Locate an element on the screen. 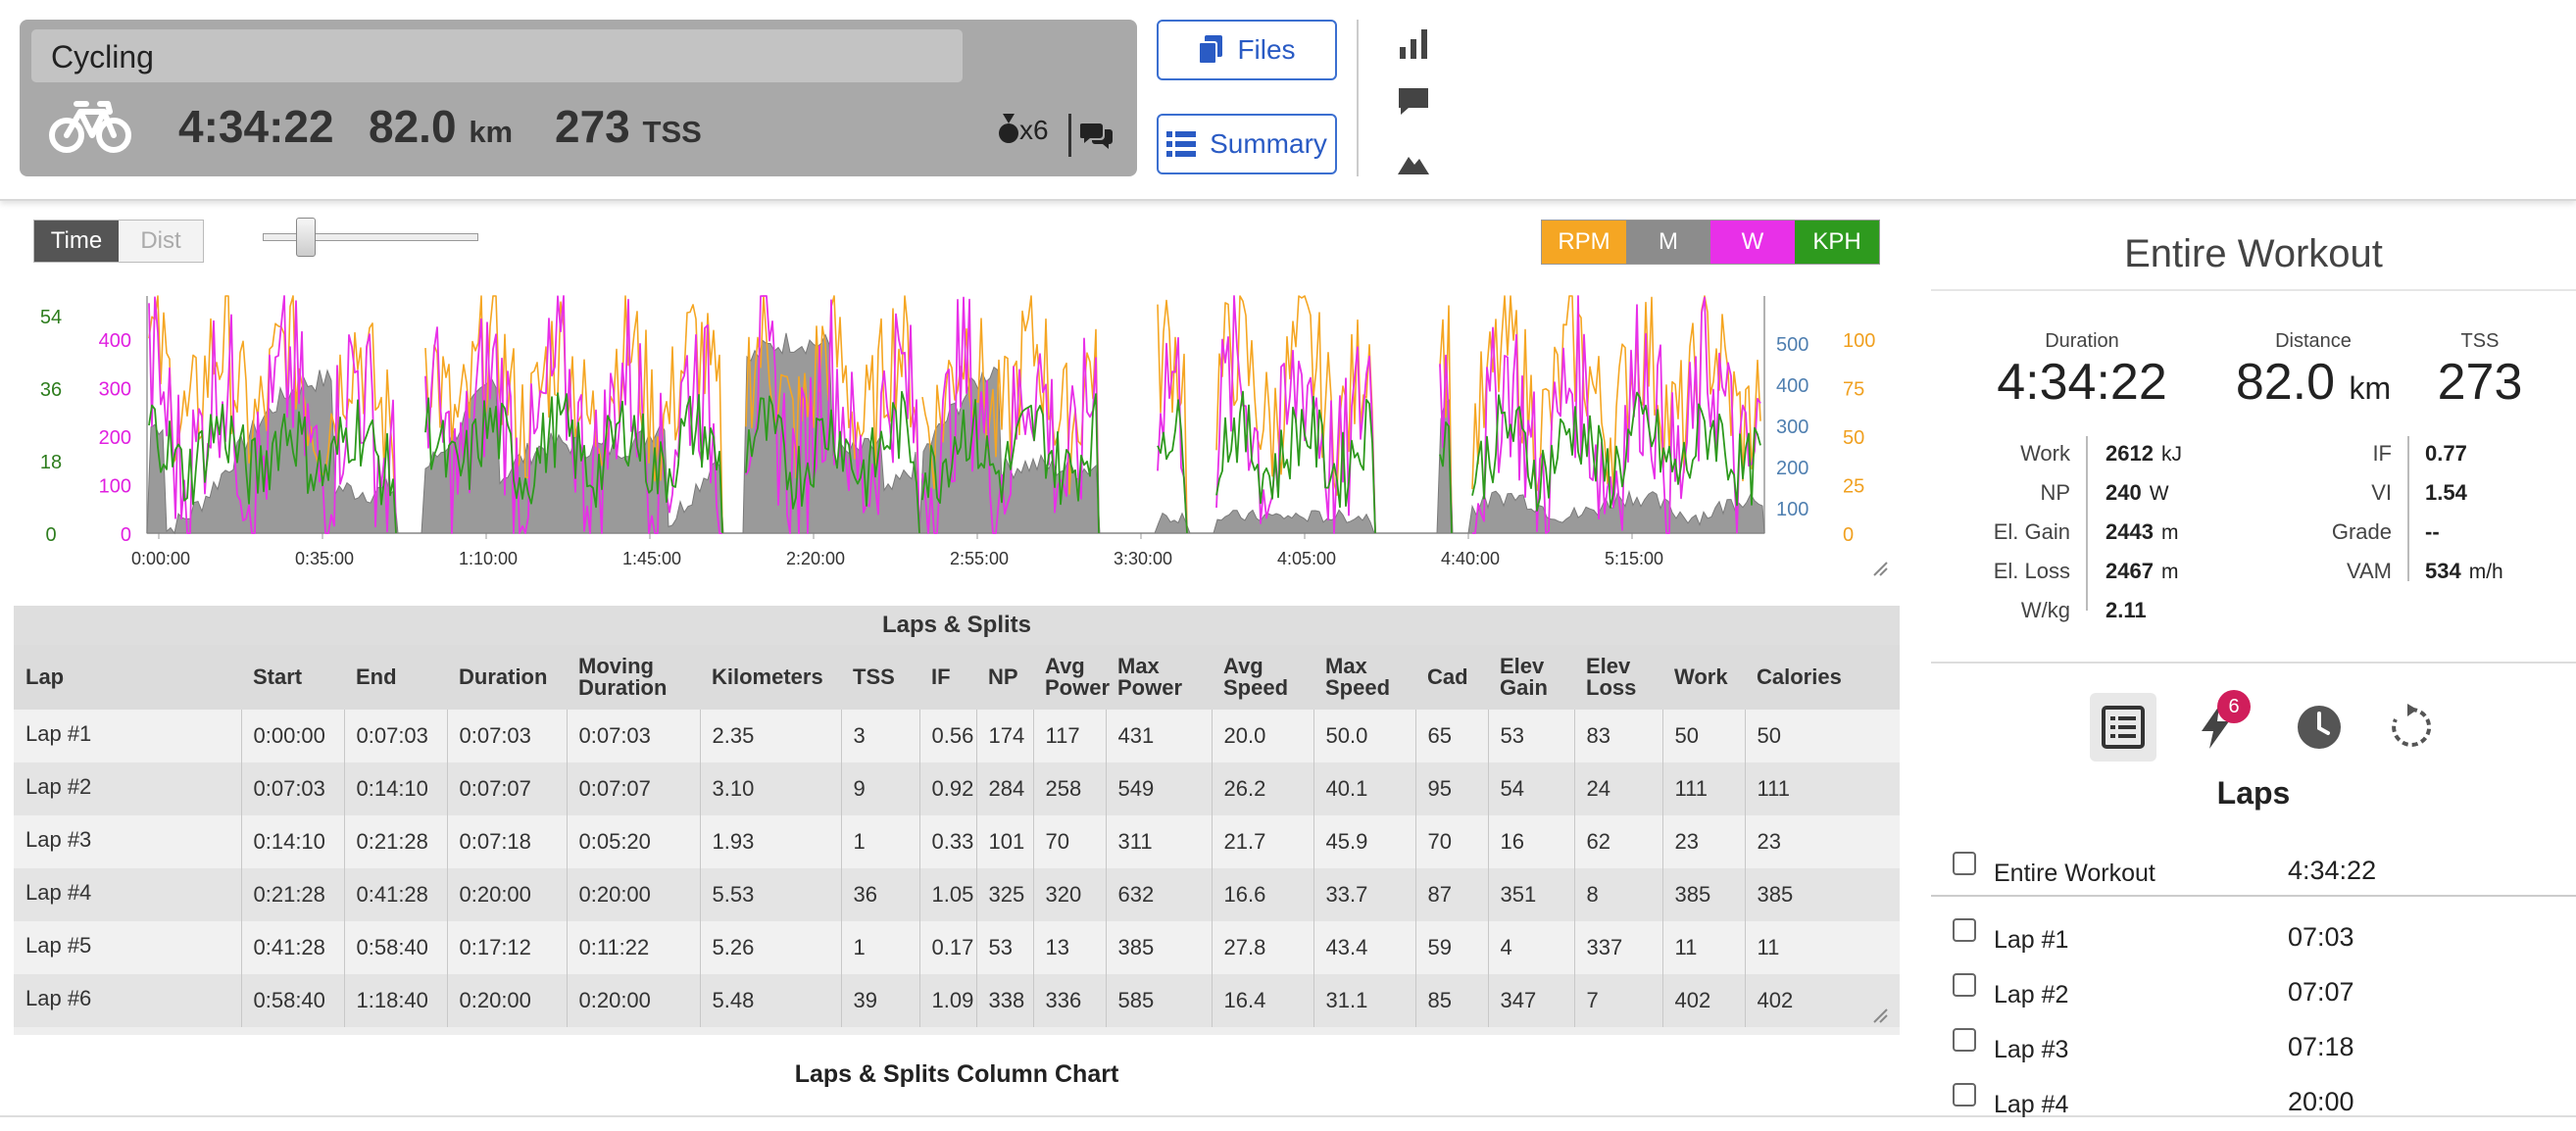 This screenshot has width=2576, height=1131. speed-axis-tick: 0 is located at coordinates (50, 535).